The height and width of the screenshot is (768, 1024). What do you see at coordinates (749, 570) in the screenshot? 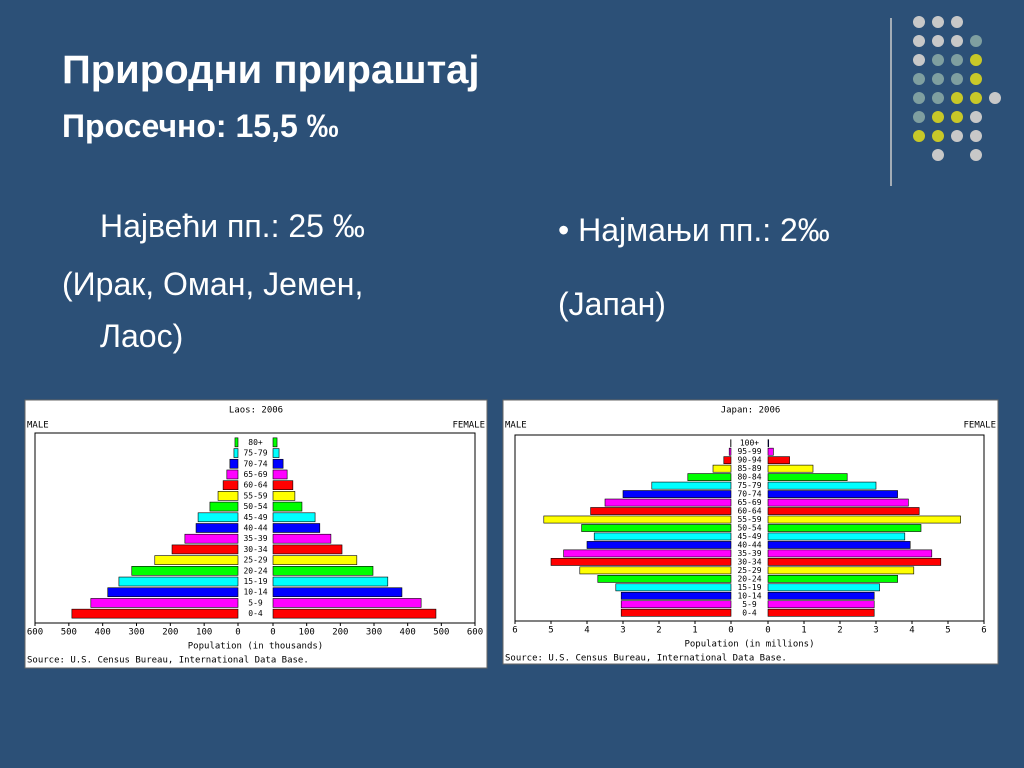
I see `age-label: 25-29` at bounding box center [749, 570].